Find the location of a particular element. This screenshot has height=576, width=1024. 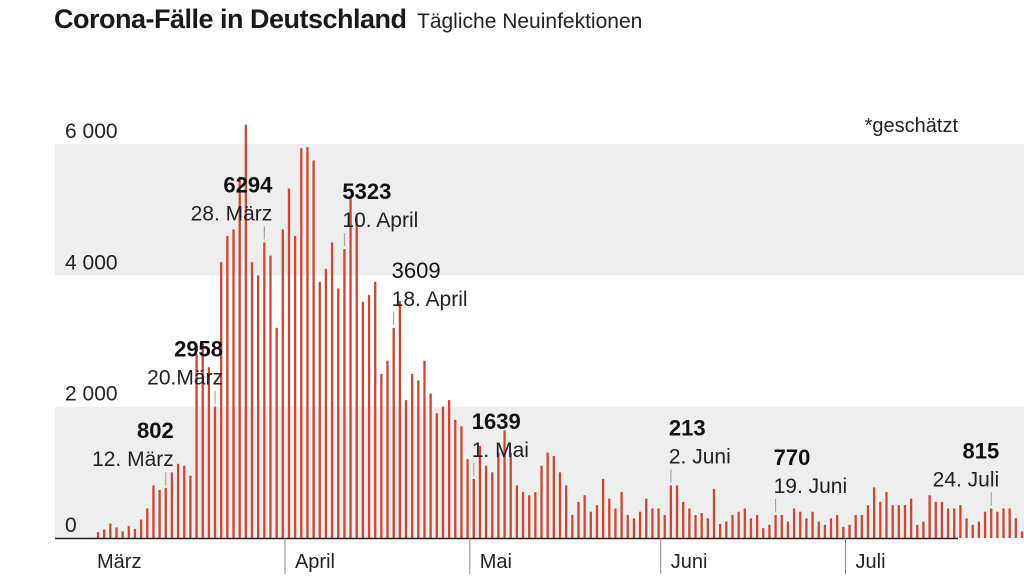

x-tick-label: April is located at coordinates (315, 562).